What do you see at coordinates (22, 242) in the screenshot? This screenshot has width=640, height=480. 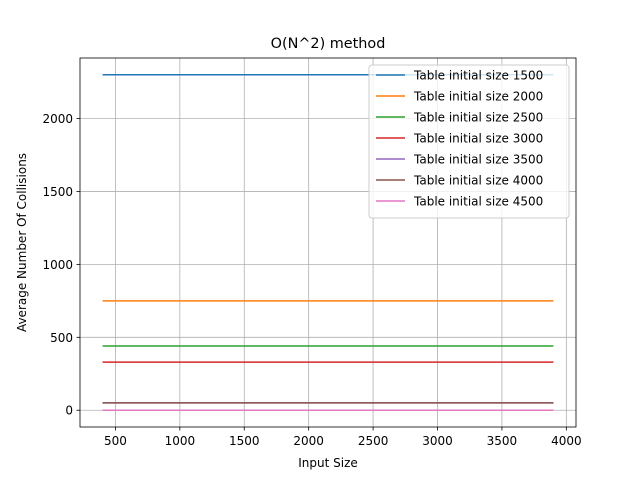 I see `y-axis-label: Average Number Of Collisions` at bounding box center [22, 242].